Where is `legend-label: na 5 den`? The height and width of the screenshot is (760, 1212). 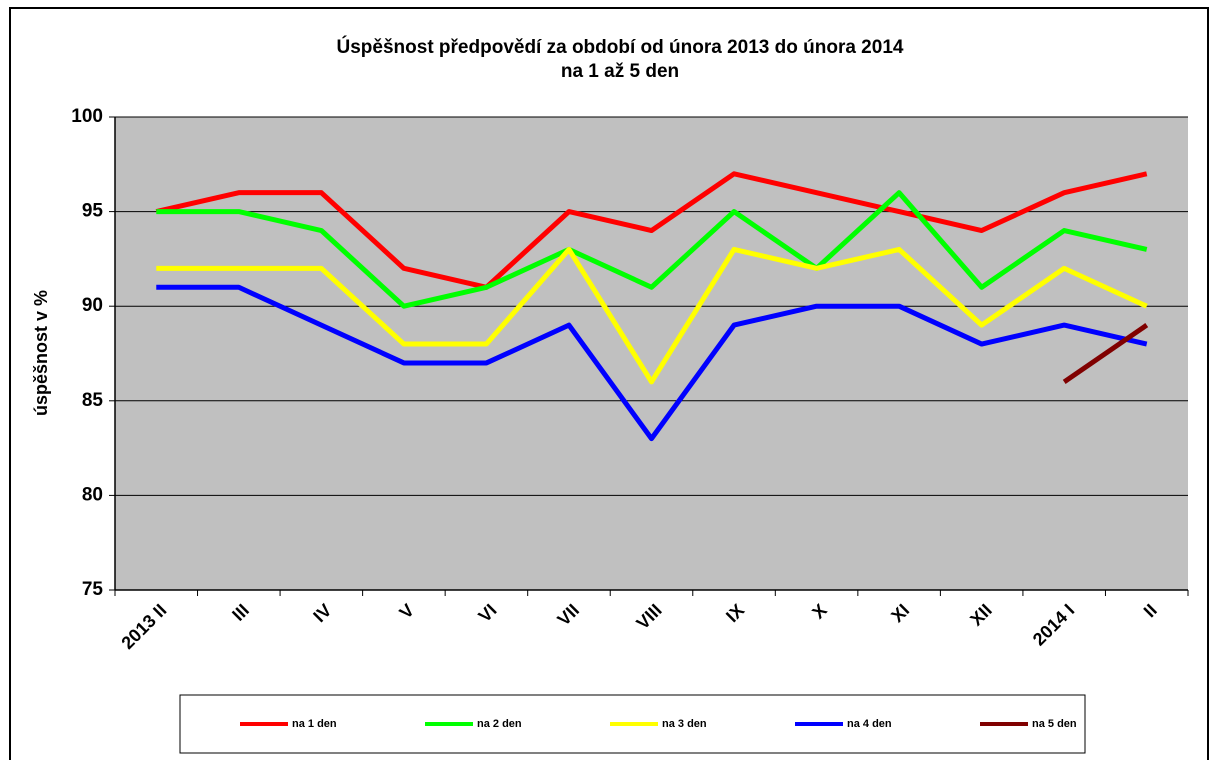
legend-label: na 5 den is located at coordinates (1054, 724).